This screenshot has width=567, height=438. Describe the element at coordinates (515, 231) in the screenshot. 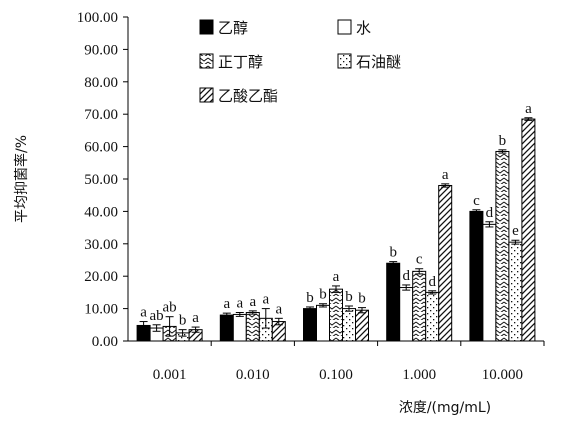

I see `significance-label: e` at that location.